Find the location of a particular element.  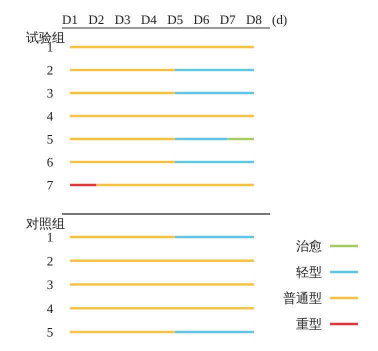

legend-label: 轻型 is located at coordinates (309, 272).